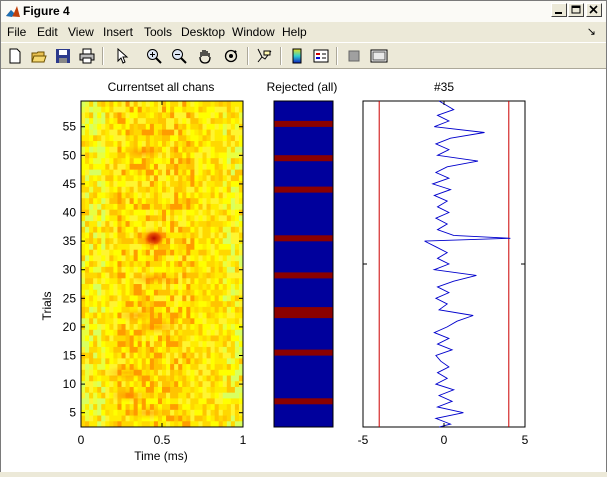 Image resolution: width=607 pixels, height=477 pixels. I want to click on select-arrow-button, so click(122, 56).